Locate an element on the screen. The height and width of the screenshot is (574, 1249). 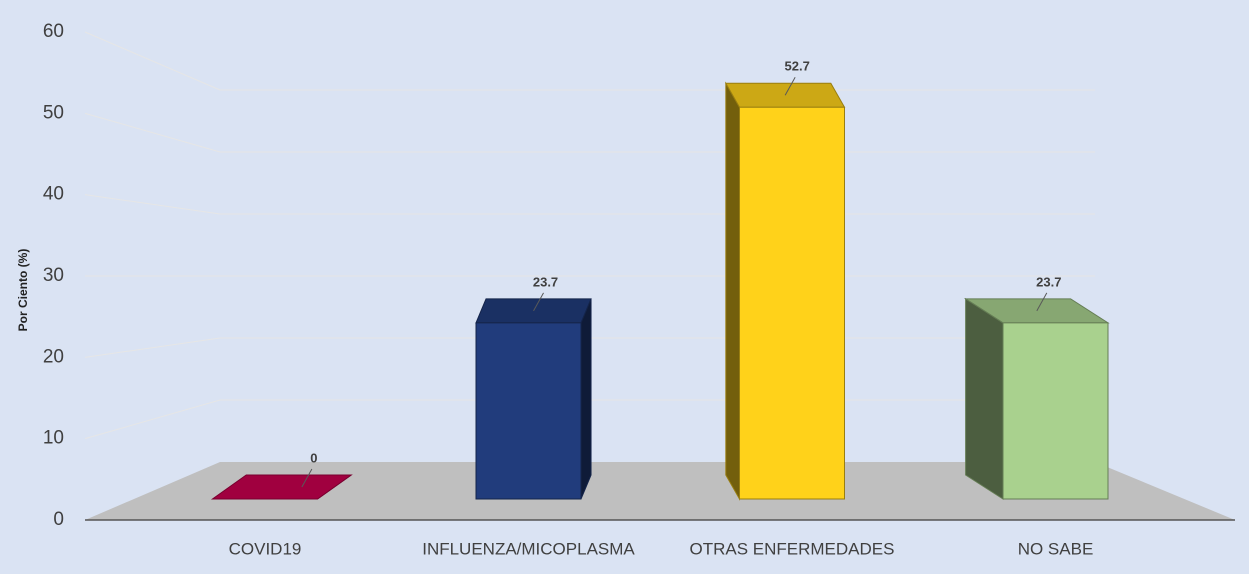
y-axis-label: Por Ciento (%) is located at coordinates (23, 290).